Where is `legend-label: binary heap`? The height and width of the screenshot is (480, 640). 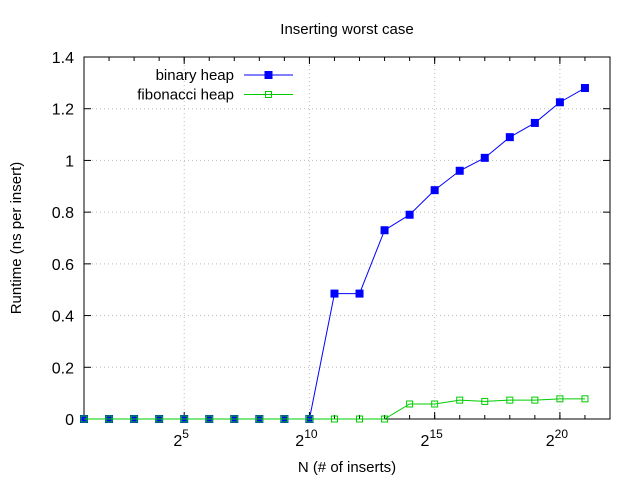
legend-label: binary heap is located at coordinates (195, 75).